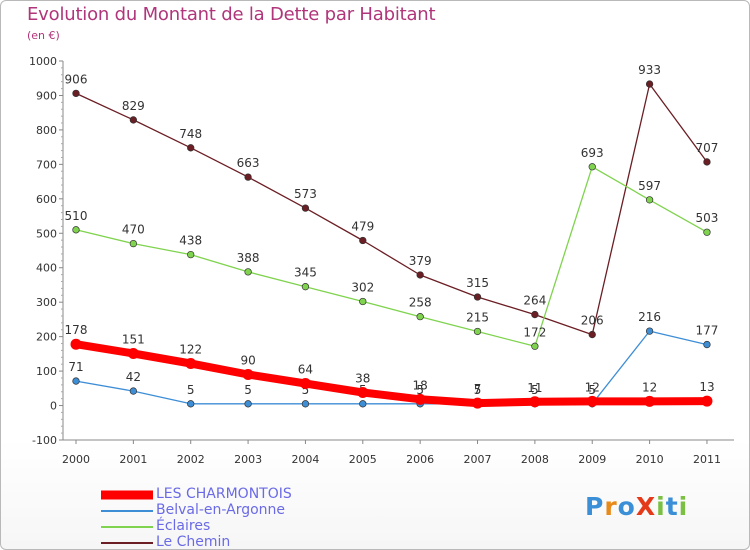 Image resolution: width=750 pixels, height=550 pixels. Describe the element at coordinates (535, 459) in the screenshot. I see `x-tick-label: 2008` at that location.